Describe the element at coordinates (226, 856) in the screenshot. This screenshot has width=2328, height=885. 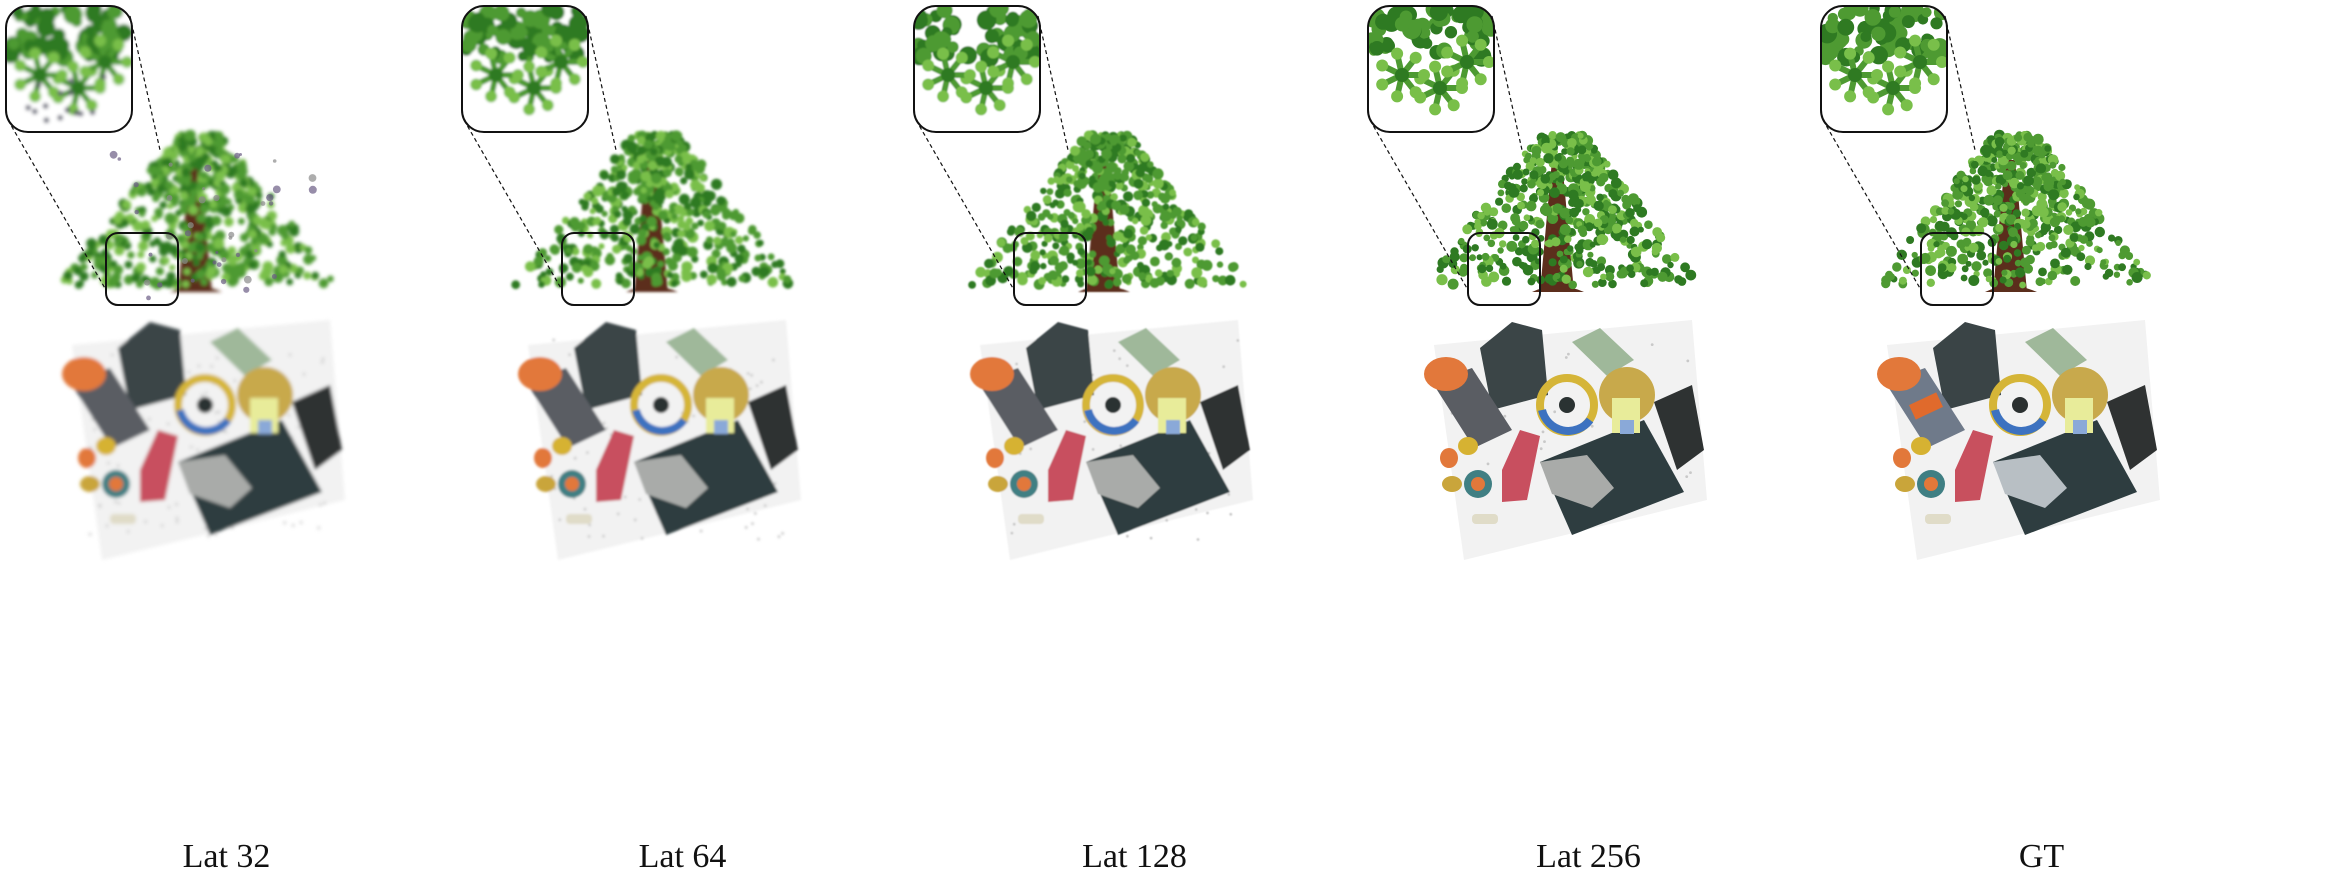
I see `panel-caption: Lat 32` at that location.